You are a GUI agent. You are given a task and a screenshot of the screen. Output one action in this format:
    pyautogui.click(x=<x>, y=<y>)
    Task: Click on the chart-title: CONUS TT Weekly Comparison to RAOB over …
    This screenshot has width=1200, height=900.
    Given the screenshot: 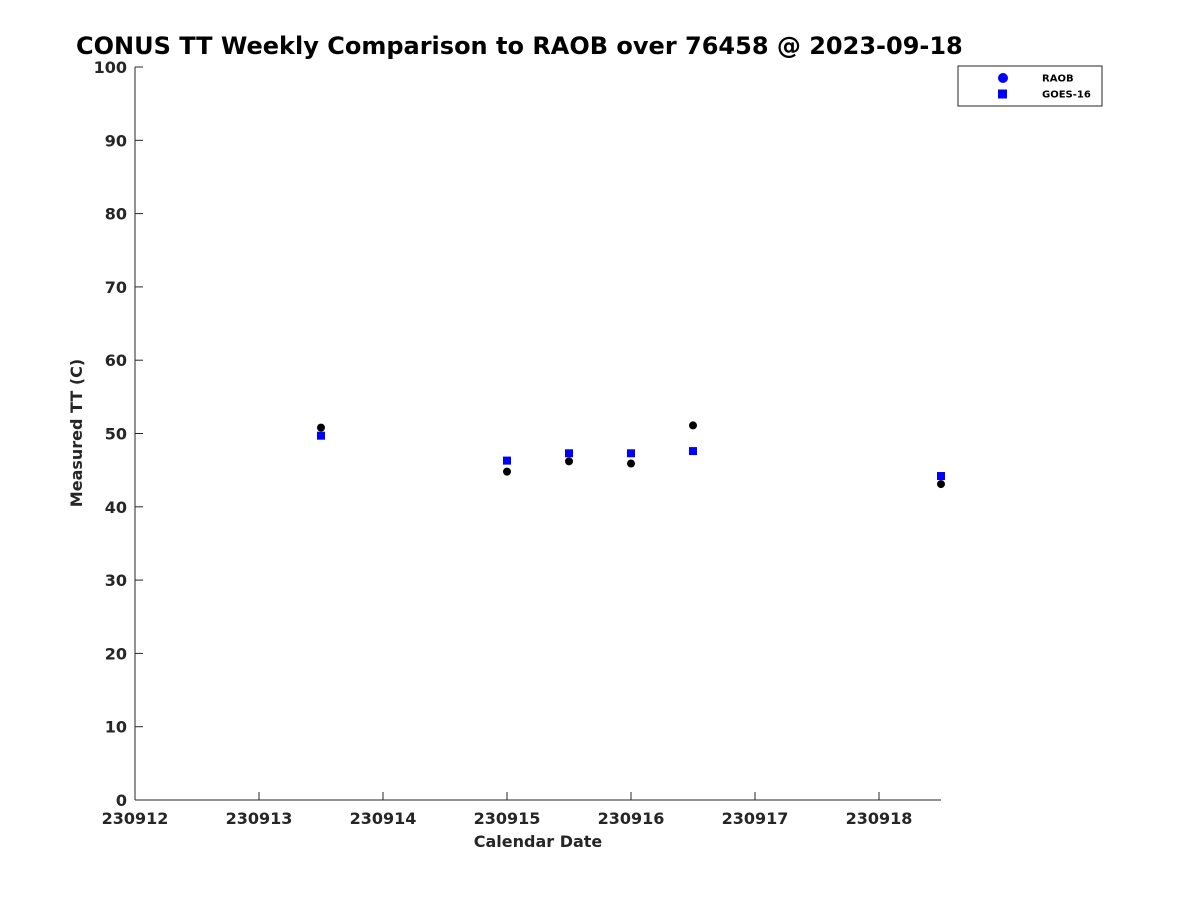 What is the action you would take?
    pyautogui.click(x=519, y=46)
    